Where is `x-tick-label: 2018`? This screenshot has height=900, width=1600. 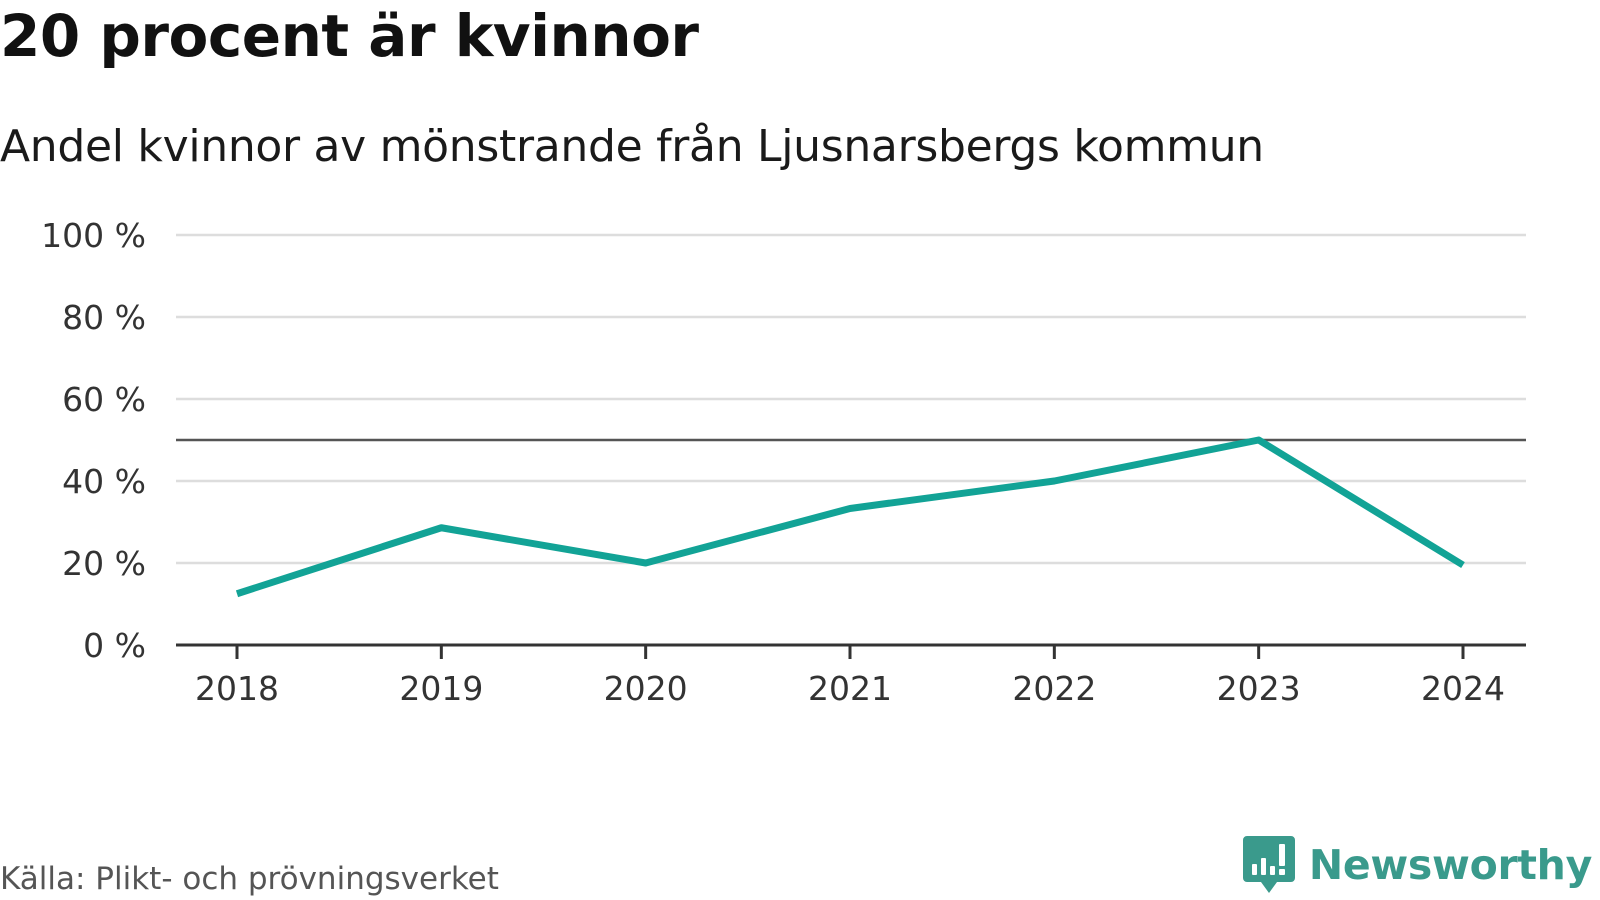
x-tick-label: 2018 is located at coordinates (237, 688).